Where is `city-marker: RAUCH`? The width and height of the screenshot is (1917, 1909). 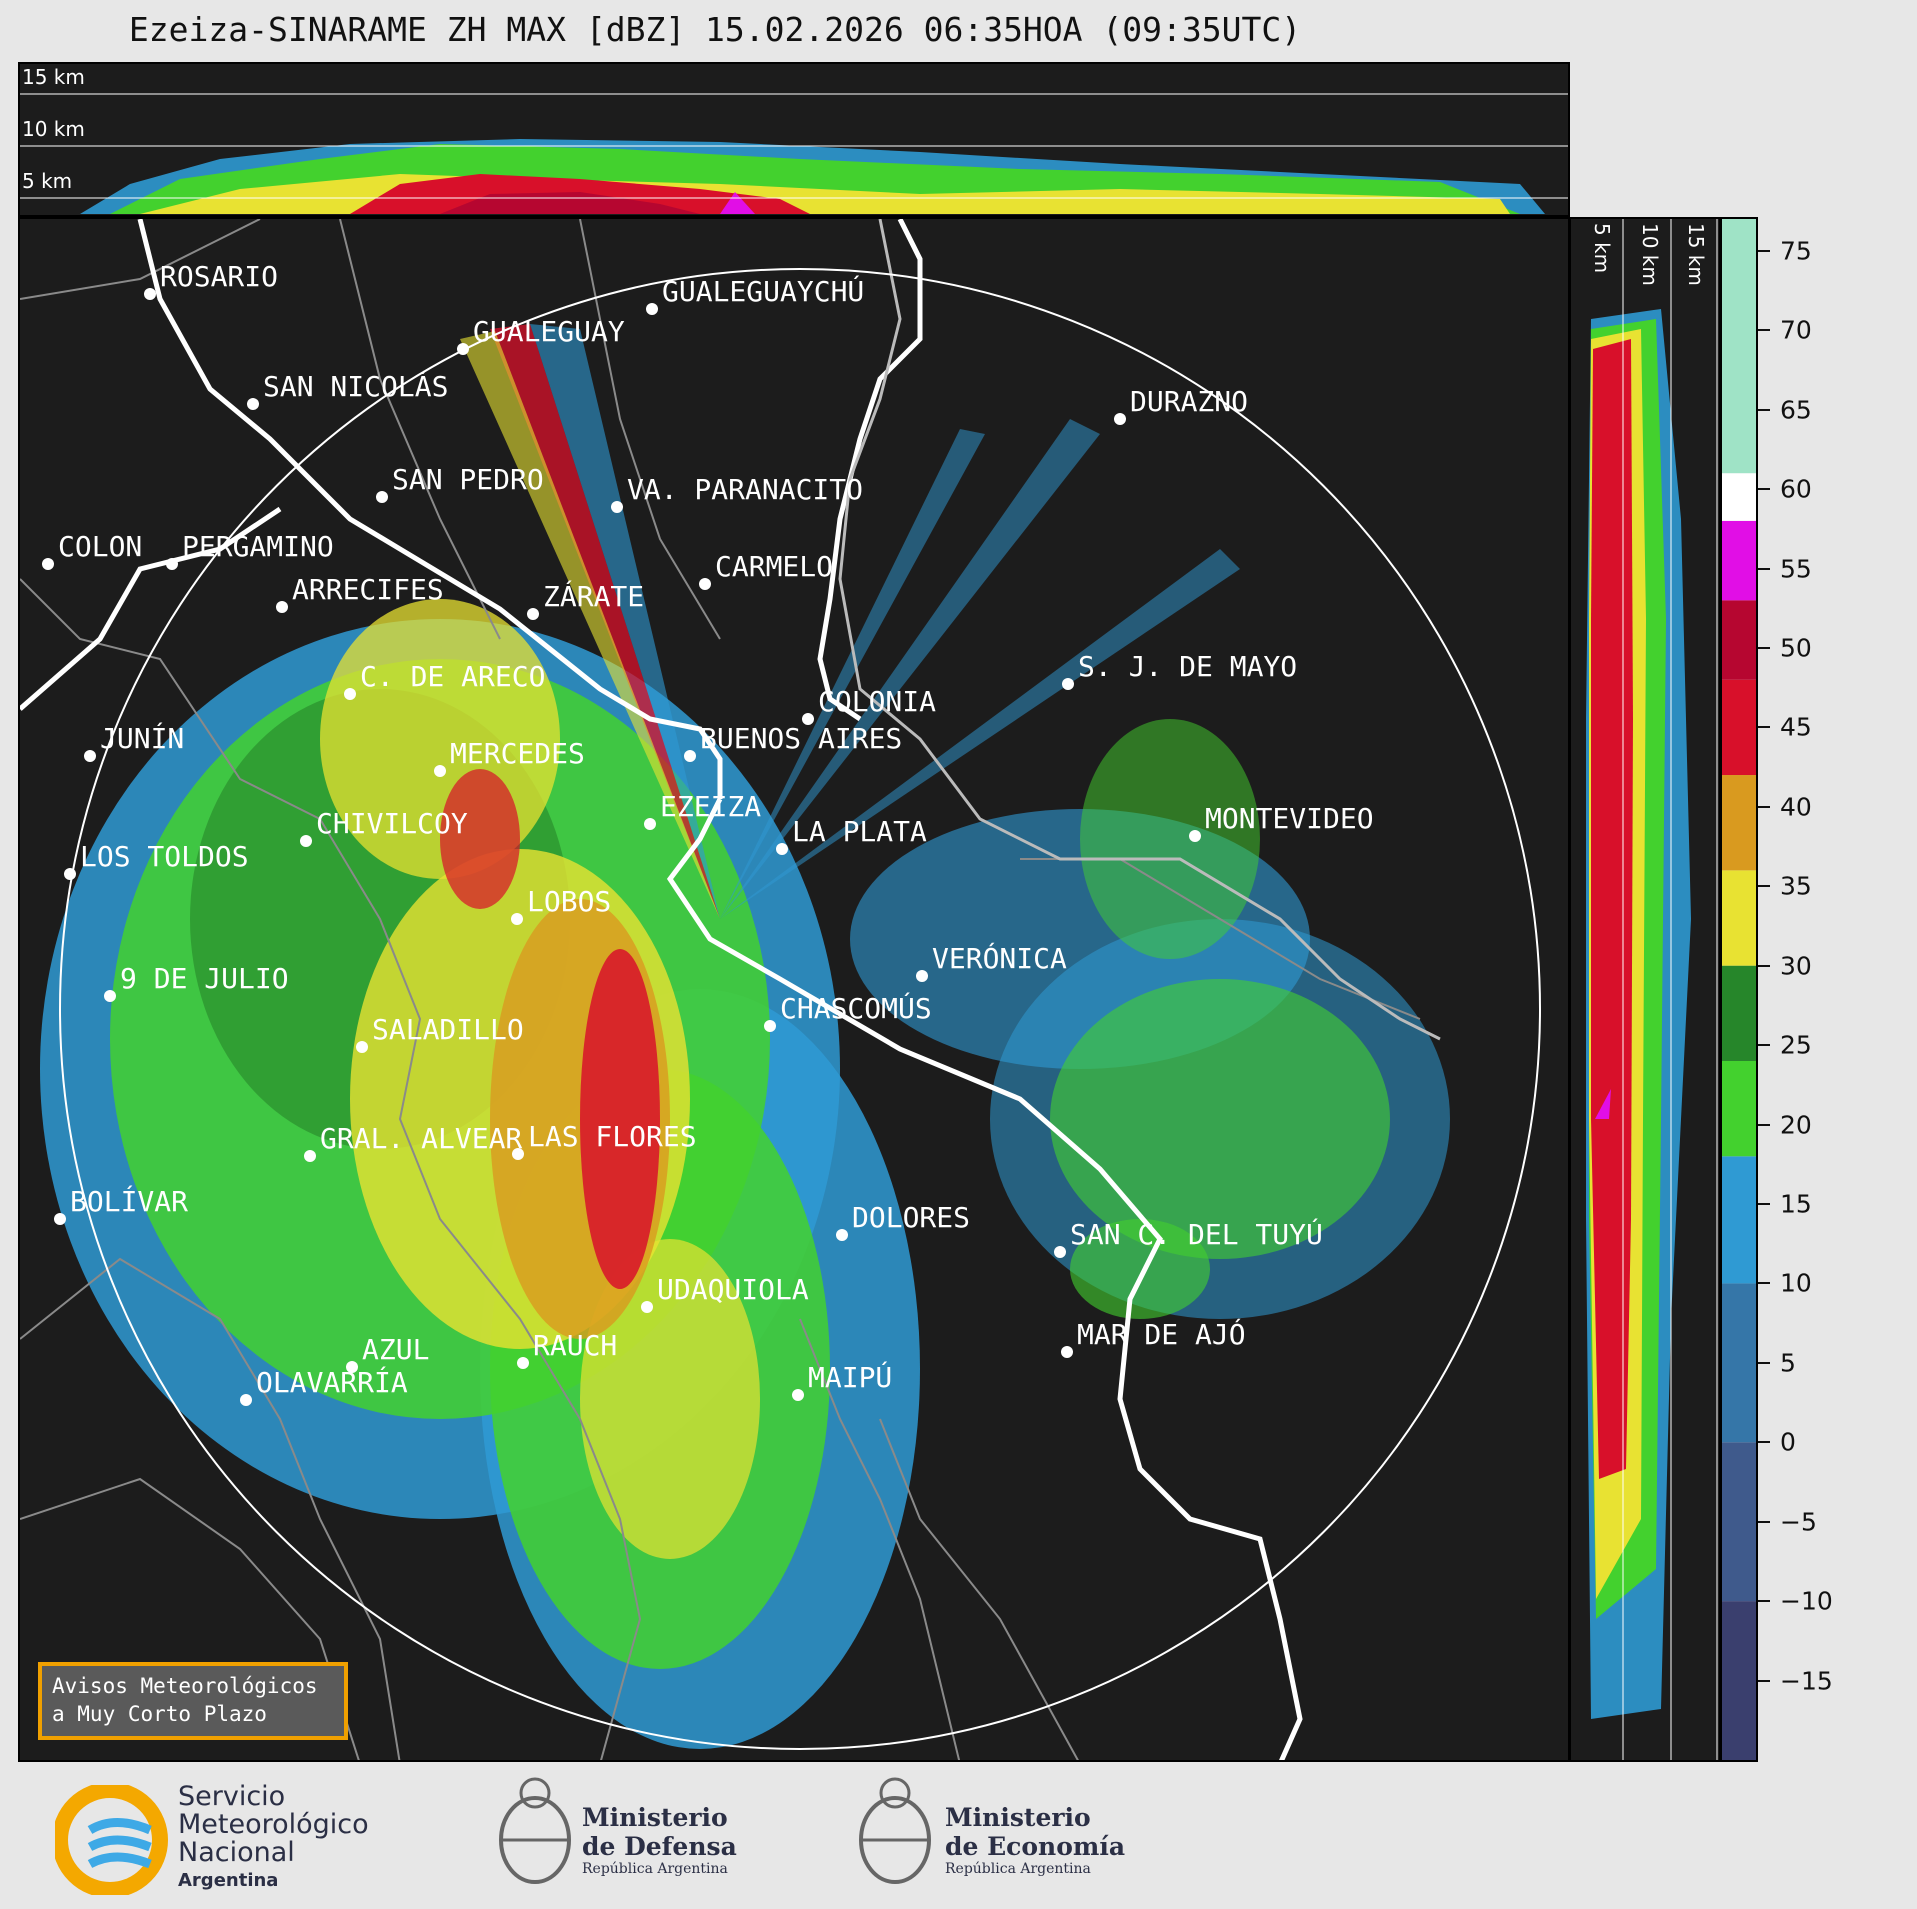
city-marker: RAUCH is located at coordinates (567, 1349).